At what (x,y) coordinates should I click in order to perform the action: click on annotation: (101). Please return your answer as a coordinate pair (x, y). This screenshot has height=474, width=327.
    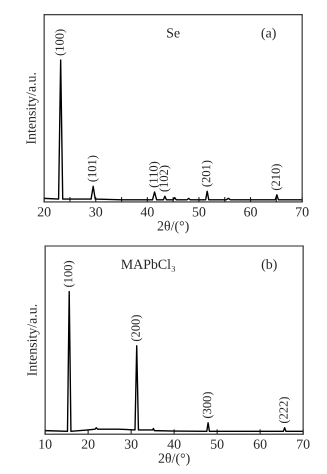
    Looking at the image, I should click on (93, 169).